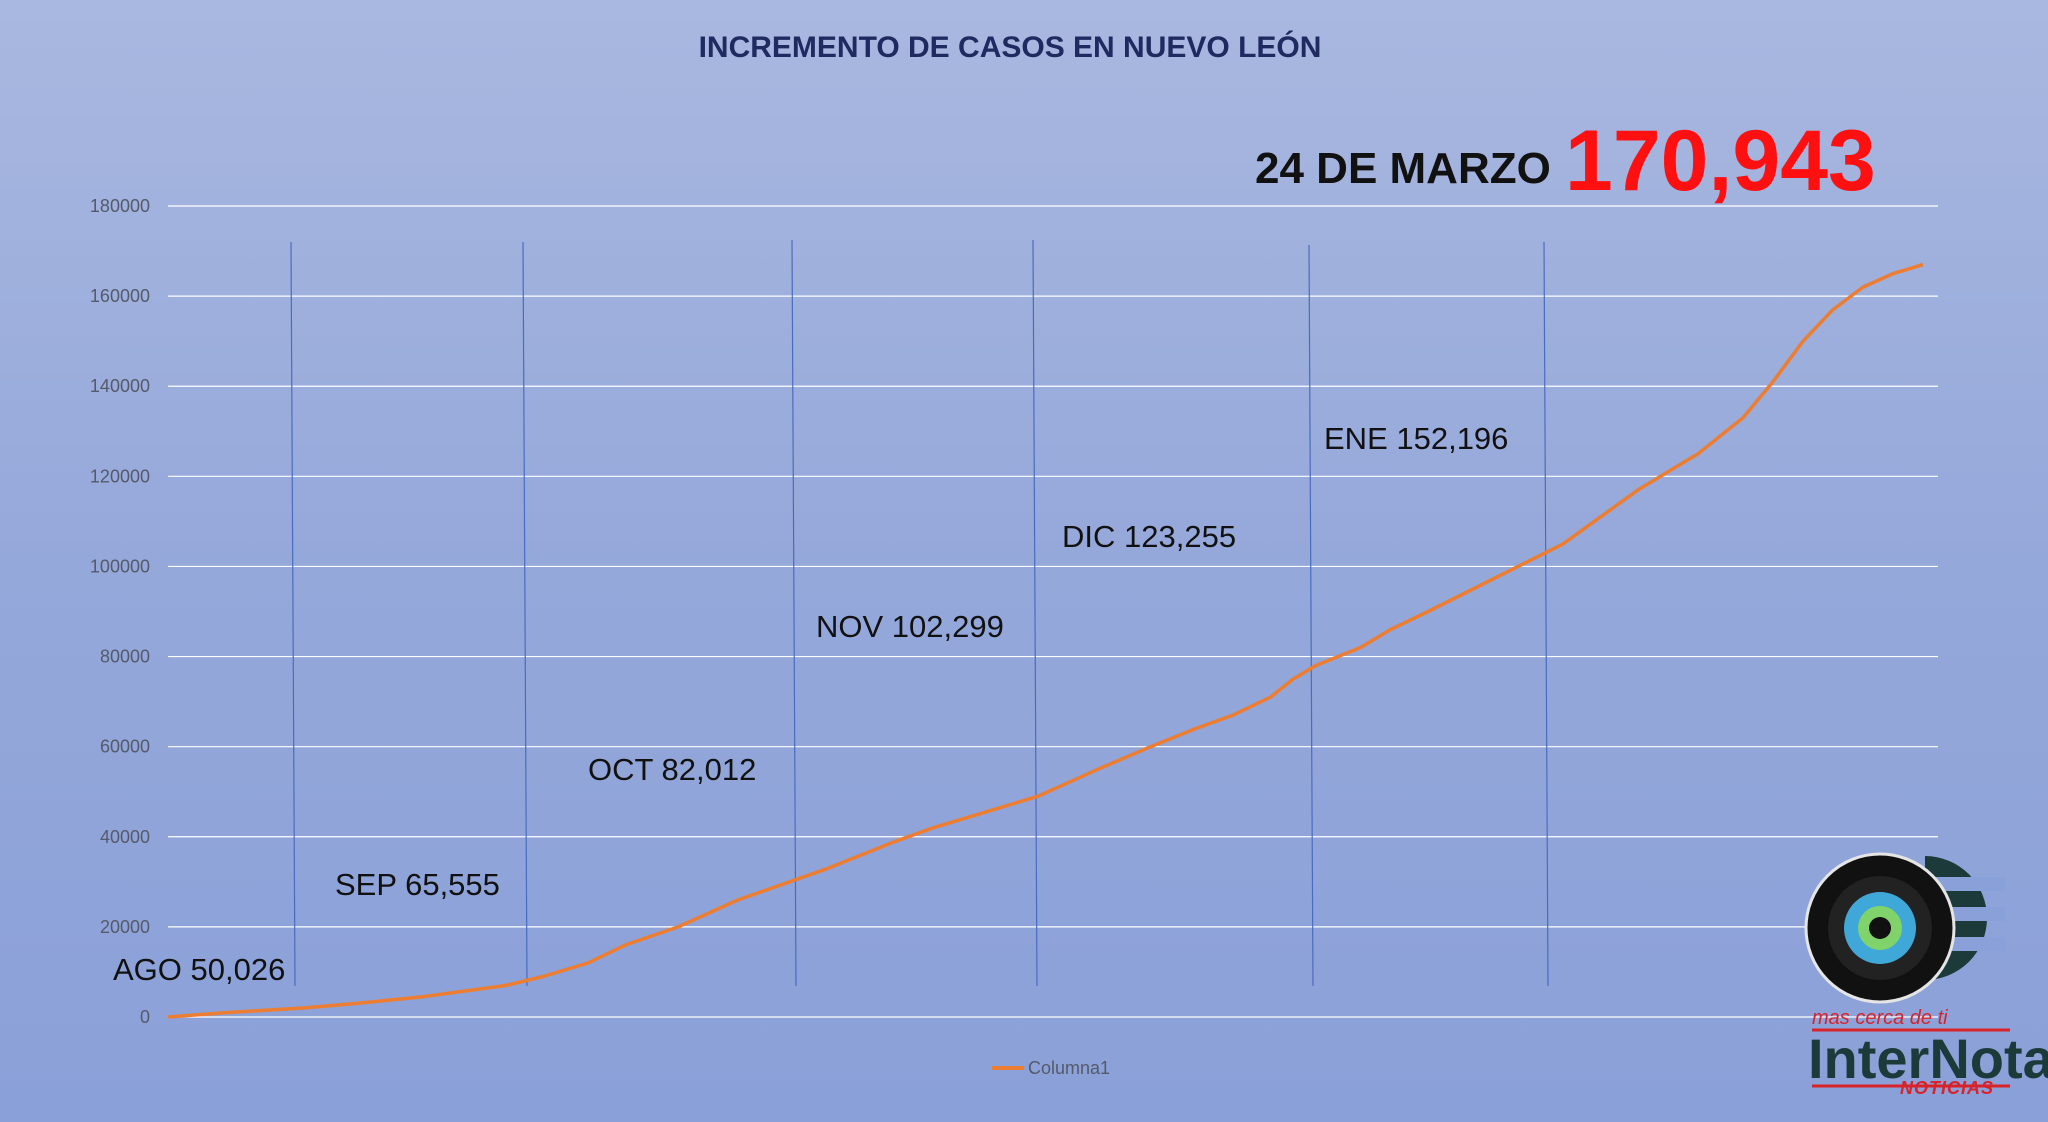 The width and height of the screenshot is (2048, 1122). I want to click on logo-tagline: mas cerca de ti, so click(1880, 1018).